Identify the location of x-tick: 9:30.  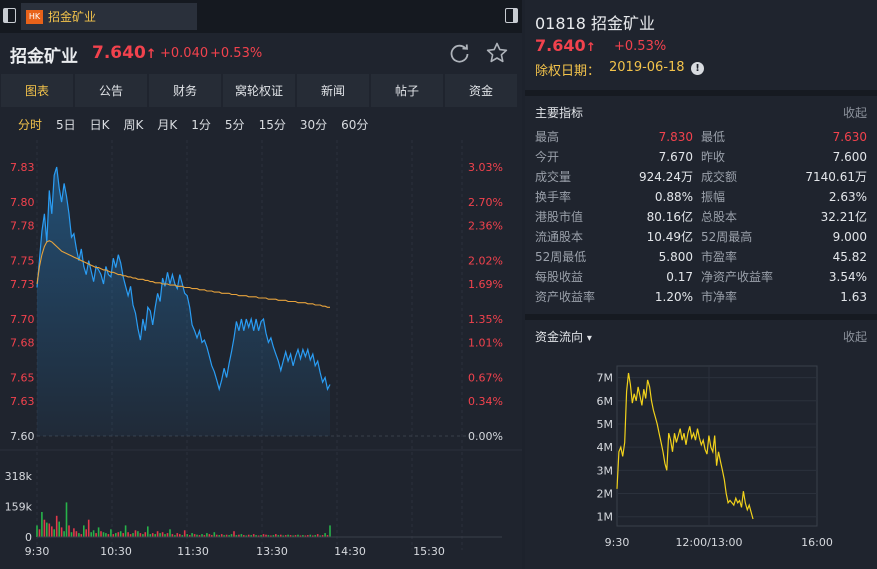
(37, 551).